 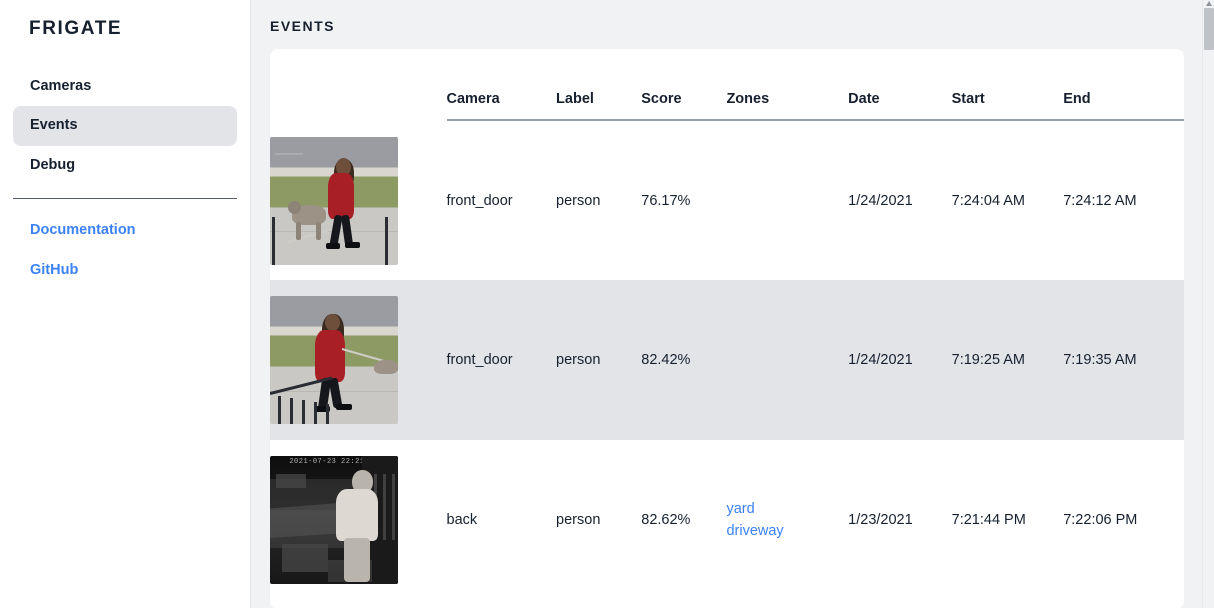 I want to click on event-end: 7:24:12 AM, so click(x=1100, y=200).